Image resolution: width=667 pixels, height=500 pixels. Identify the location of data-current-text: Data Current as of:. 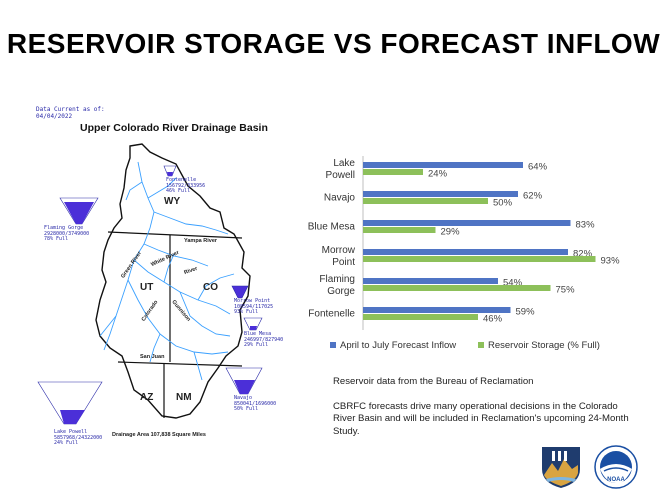
(70, 109).